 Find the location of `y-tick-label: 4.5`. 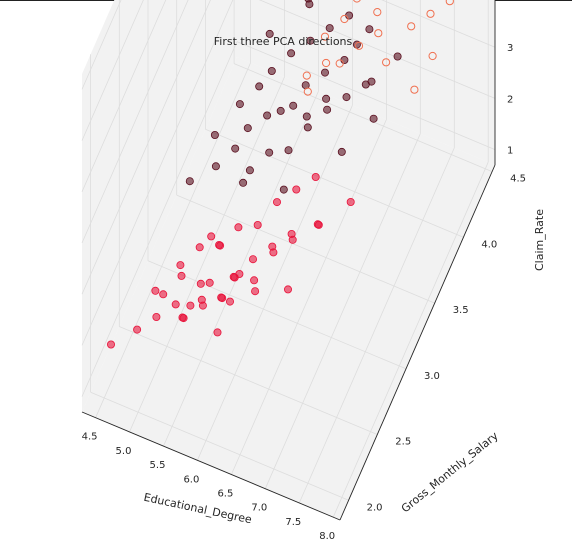

y-tick-label: 4.5 is located at coordinates (518, 179).